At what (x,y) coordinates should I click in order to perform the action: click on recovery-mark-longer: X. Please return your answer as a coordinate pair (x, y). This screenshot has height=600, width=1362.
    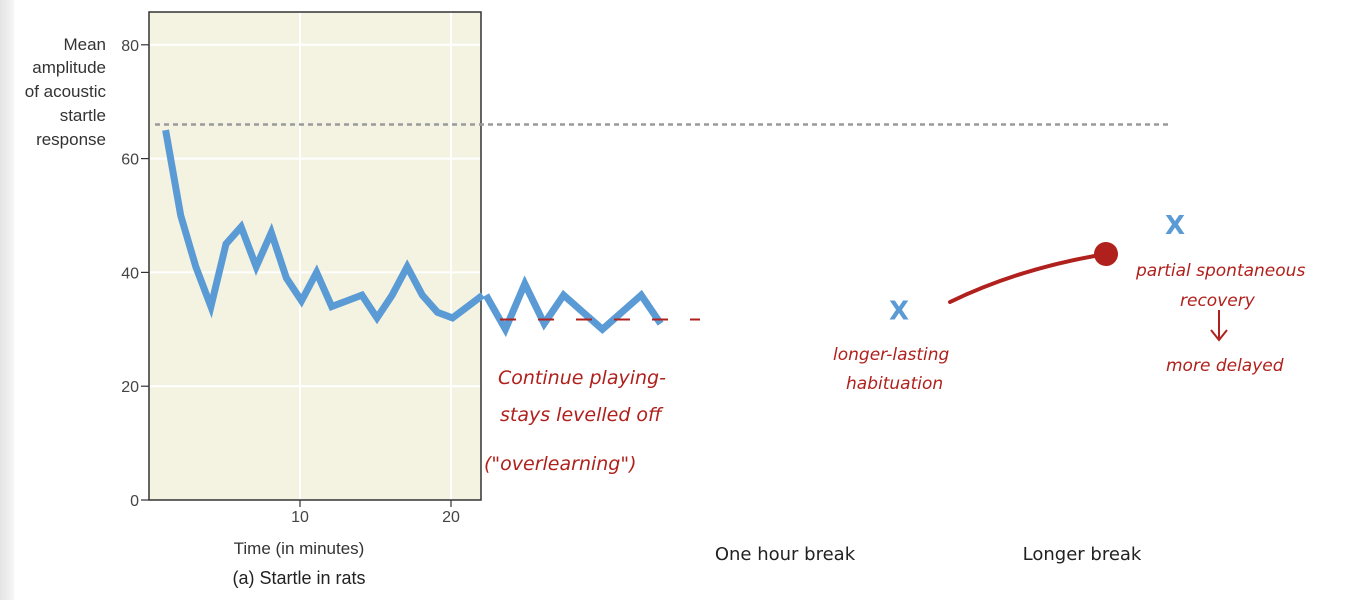
    Looking at the image, I should click on (1175, 226).